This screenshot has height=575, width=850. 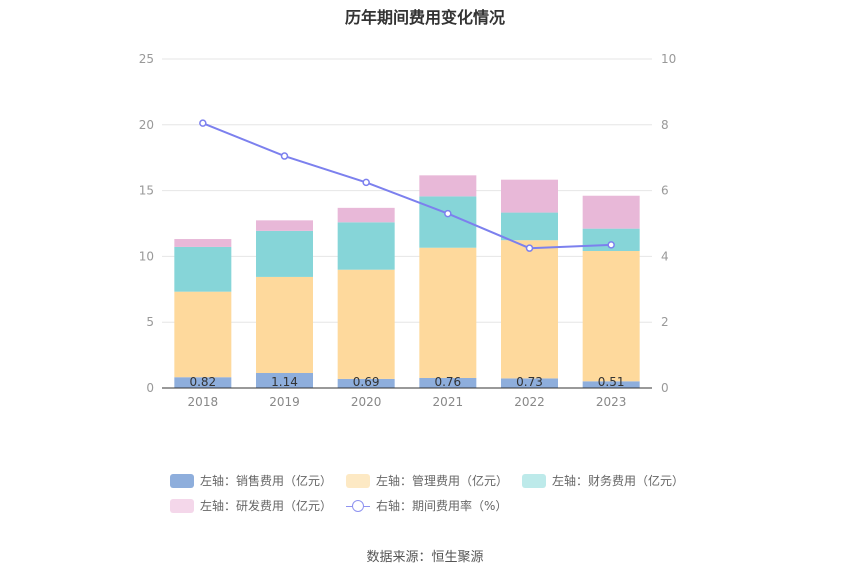 What do you see at coordinates (366, 402) in the screenshot?
I see `x-tick-label: 2020` at bounding box center [366, 402].